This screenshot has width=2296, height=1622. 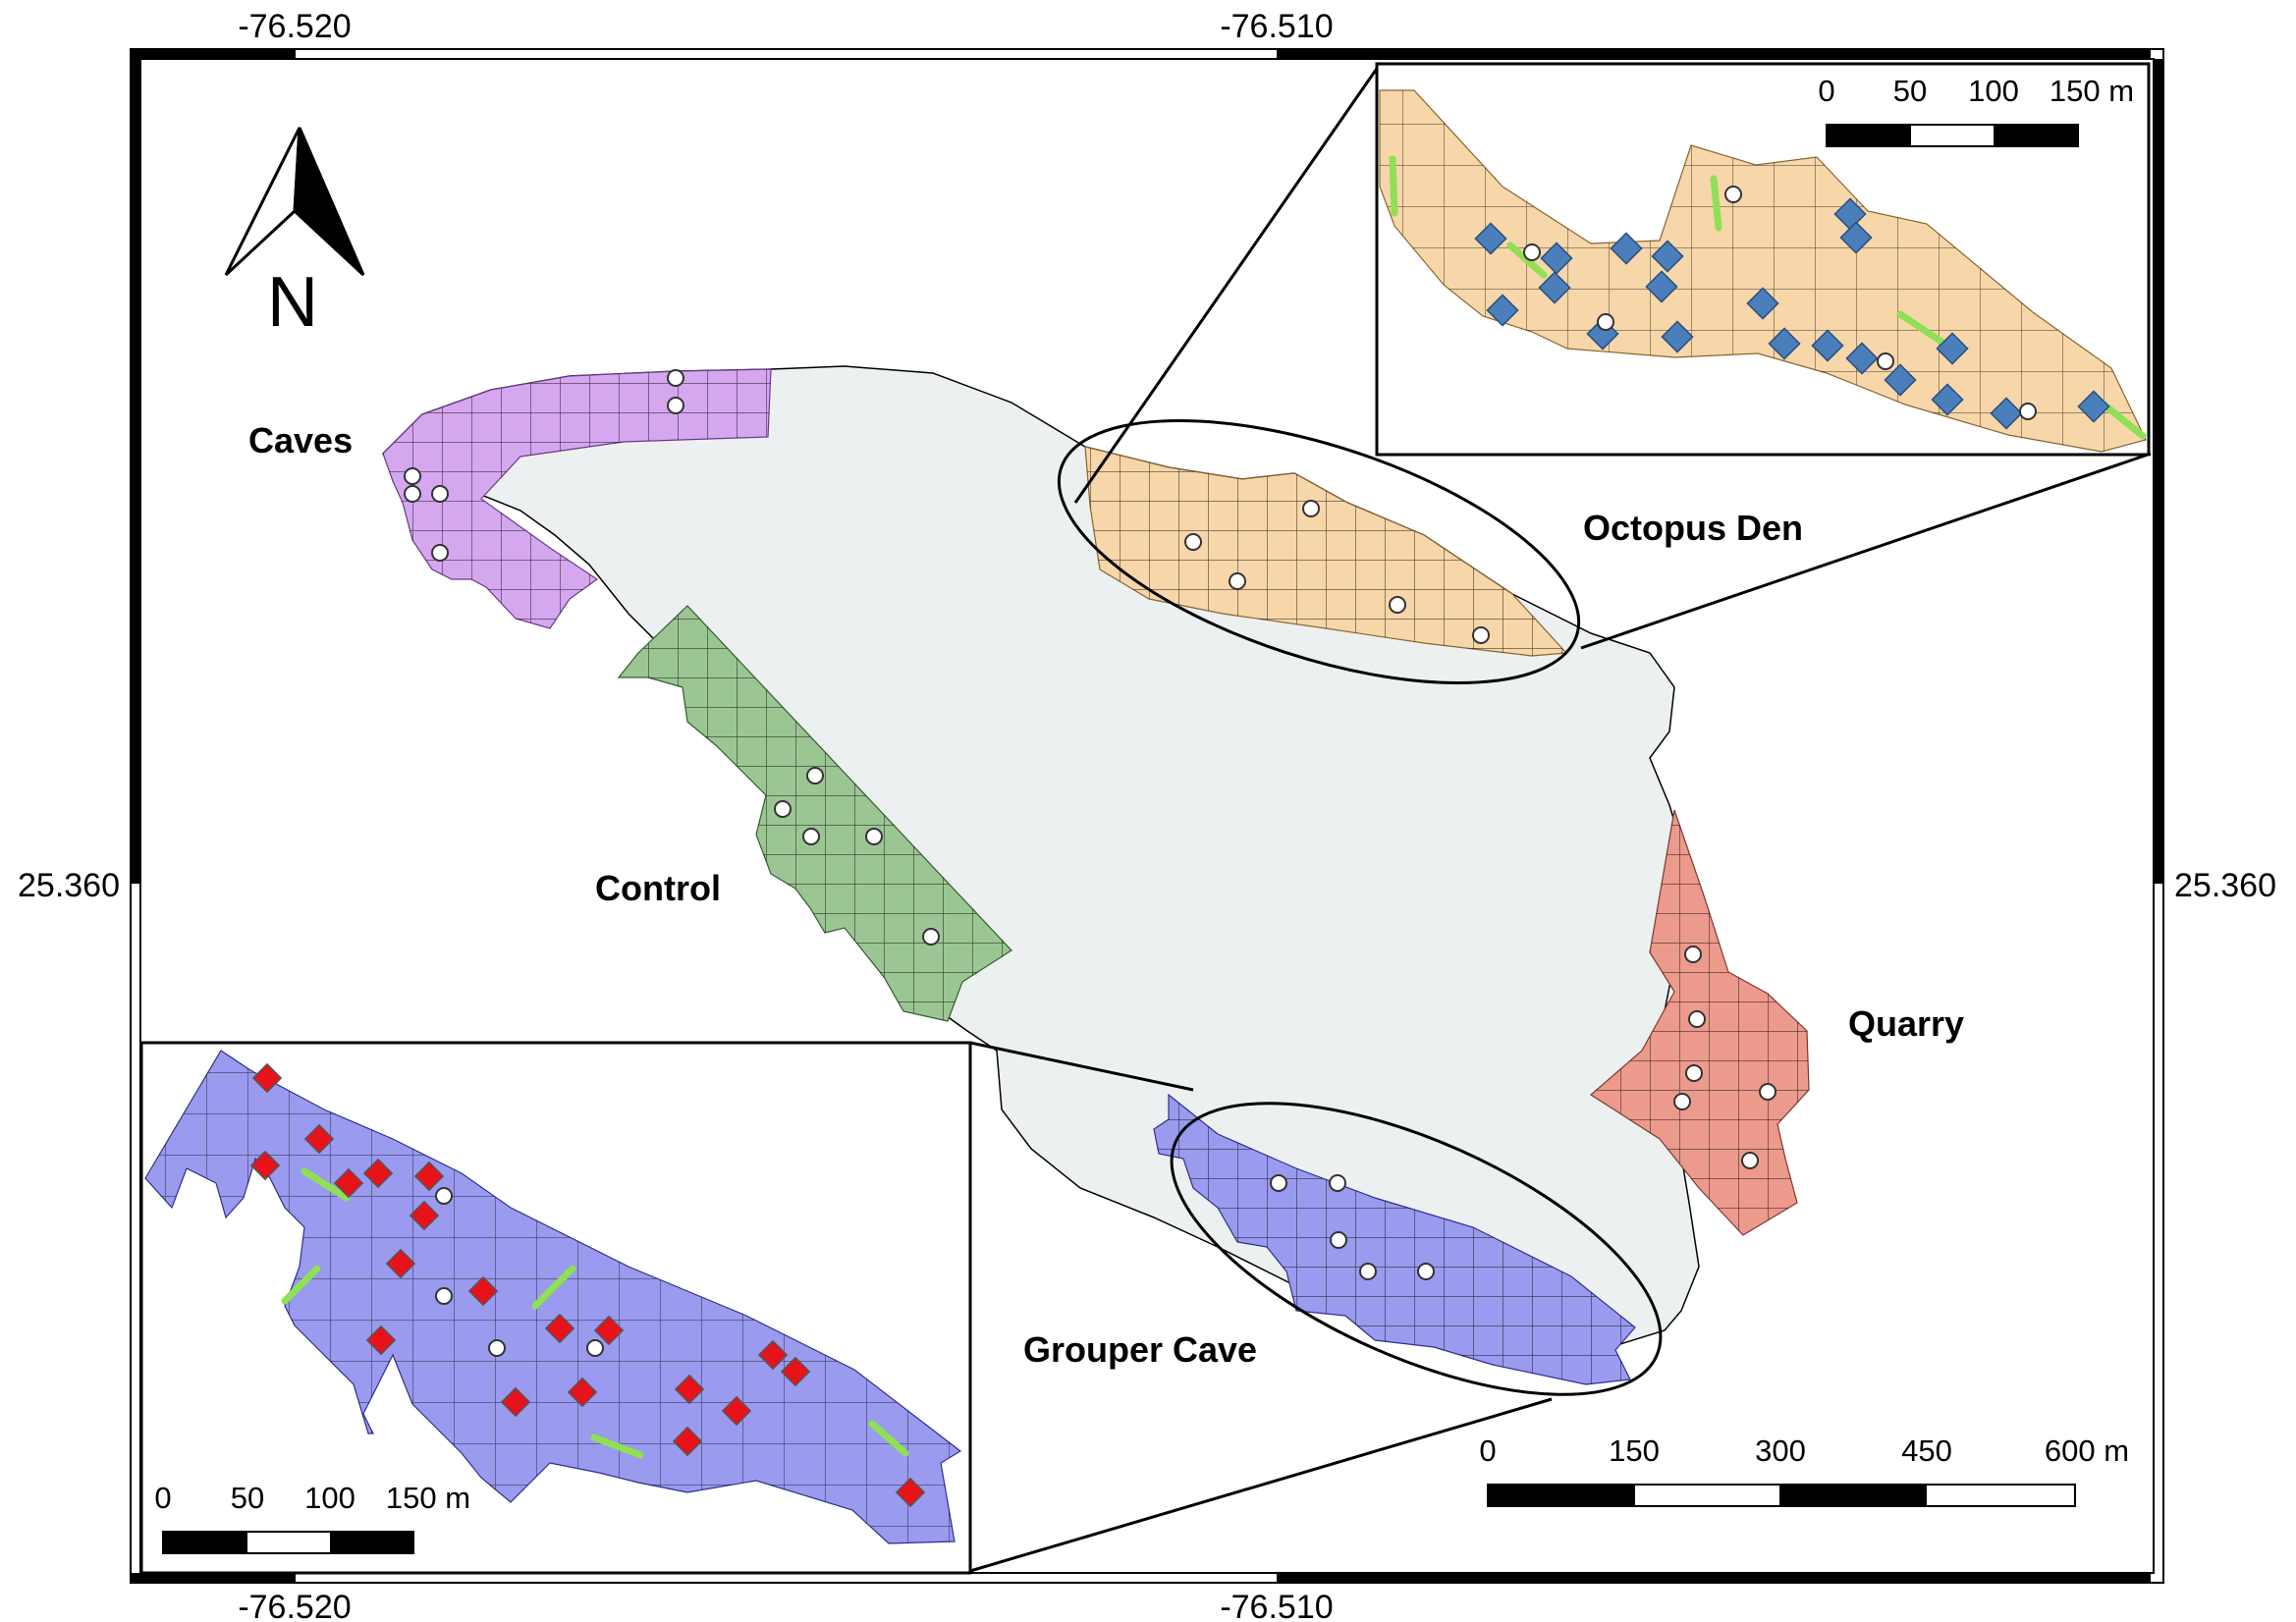 I want to click on octopus-inset-leader-top, so click(x=1228, y=283).